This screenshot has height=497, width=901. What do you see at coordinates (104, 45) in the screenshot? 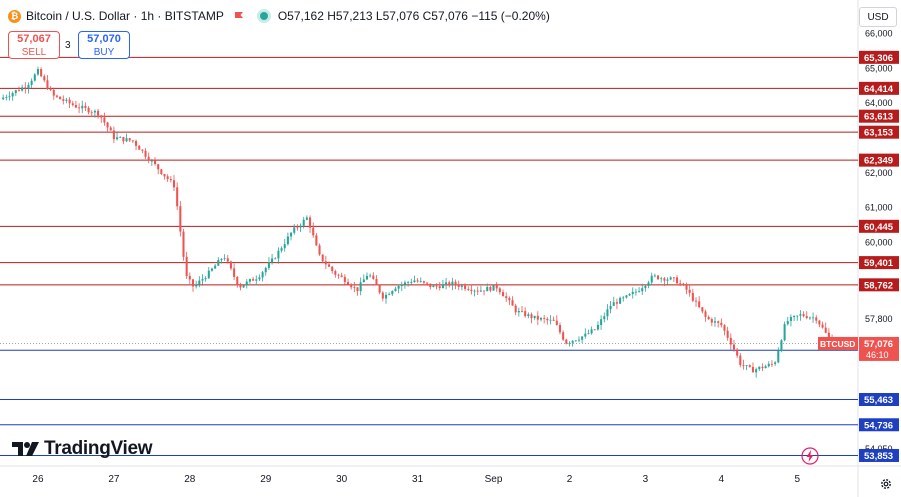
I see `buy-button: 57,070 BUY` at bounding box center [104, 45].